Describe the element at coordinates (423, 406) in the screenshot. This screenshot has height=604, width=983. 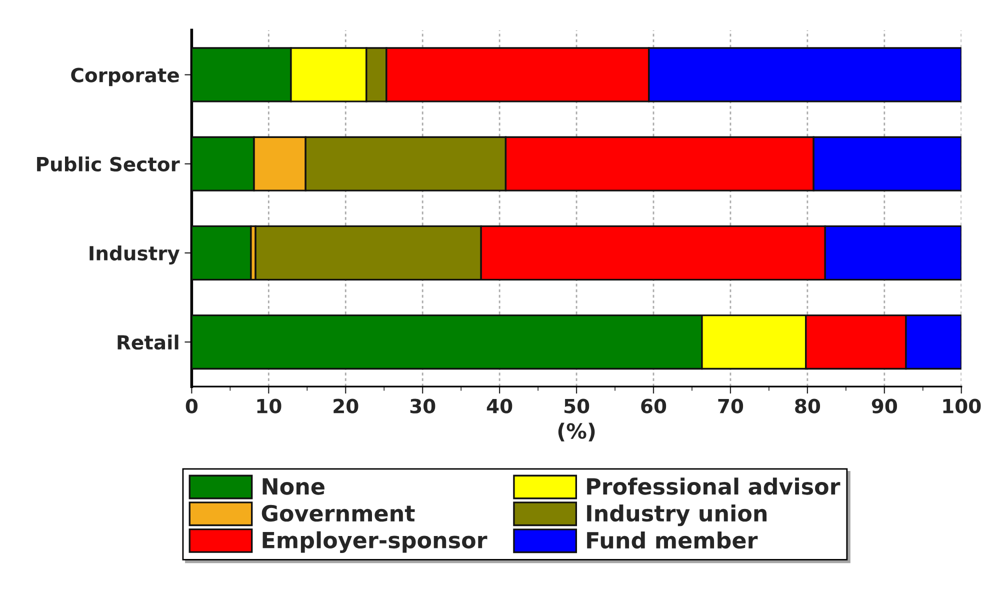
I see `x-tick-label: 30` at that location.